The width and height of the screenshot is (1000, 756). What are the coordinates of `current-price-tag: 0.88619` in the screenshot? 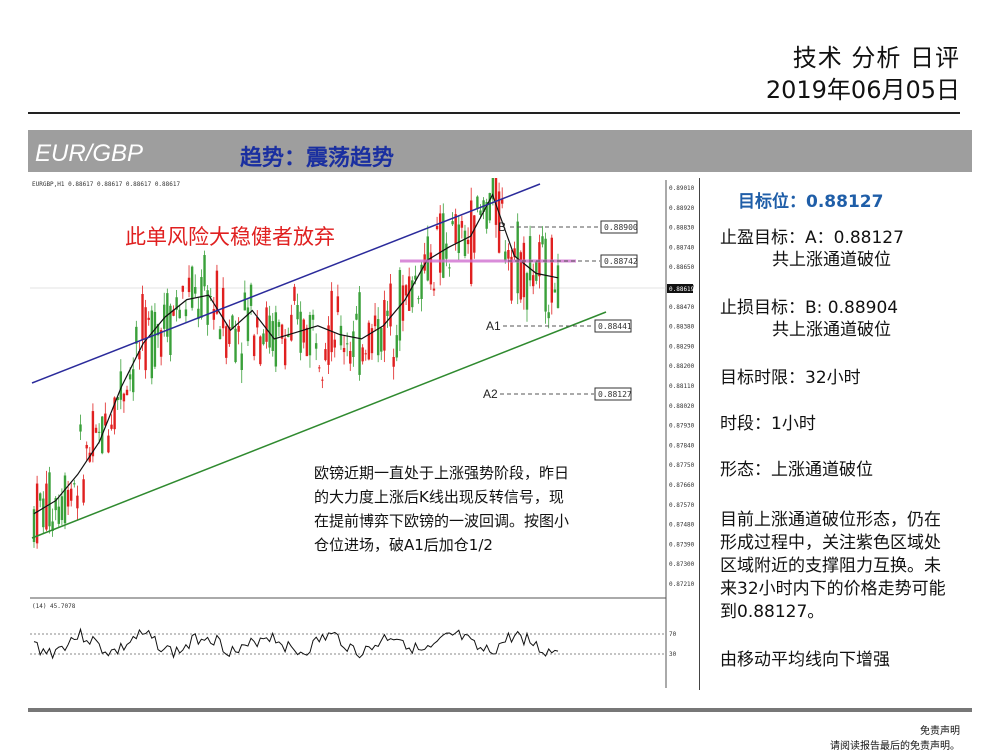 It's located at (682, 289).